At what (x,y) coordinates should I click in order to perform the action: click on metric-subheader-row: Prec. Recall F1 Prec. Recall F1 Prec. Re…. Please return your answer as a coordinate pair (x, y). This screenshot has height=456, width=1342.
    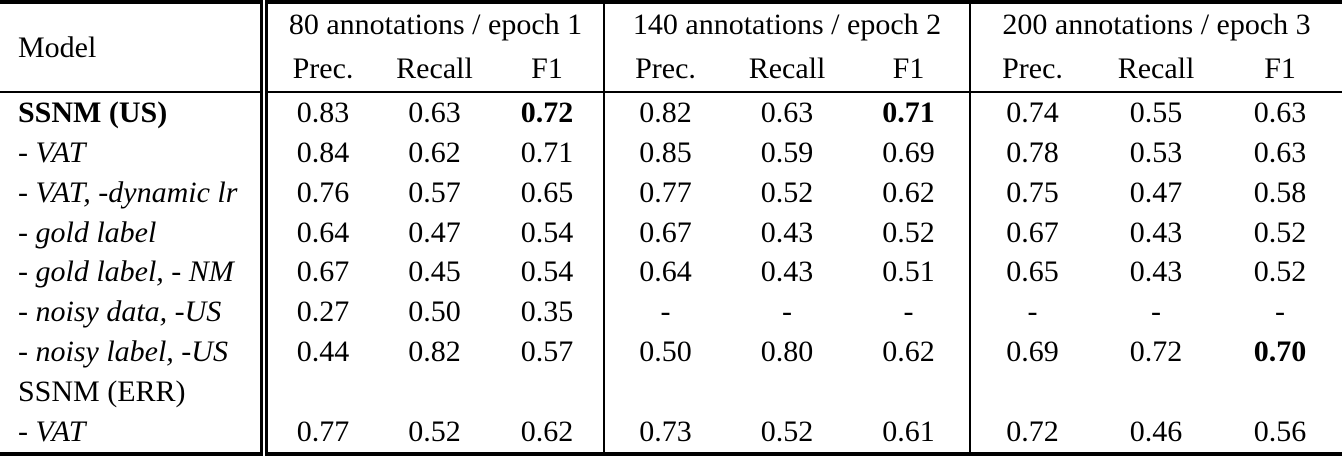
    Looking at the image, I should click on (671, 69).